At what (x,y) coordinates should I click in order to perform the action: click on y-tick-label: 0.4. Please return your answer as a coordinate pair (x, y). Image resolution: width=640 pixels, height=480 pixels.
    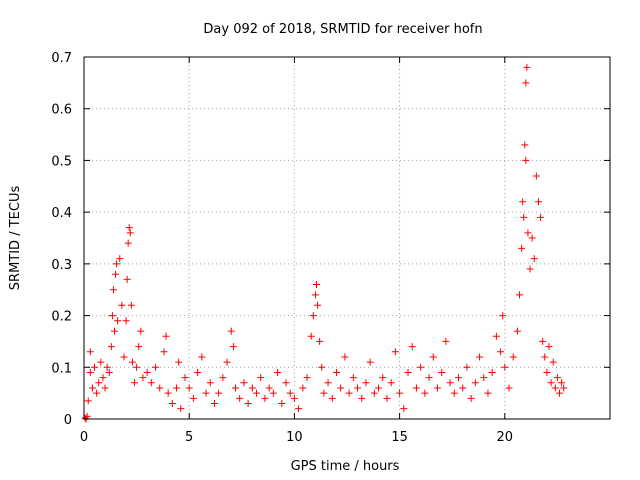
    Looking at the image, I should click on (61, 213).